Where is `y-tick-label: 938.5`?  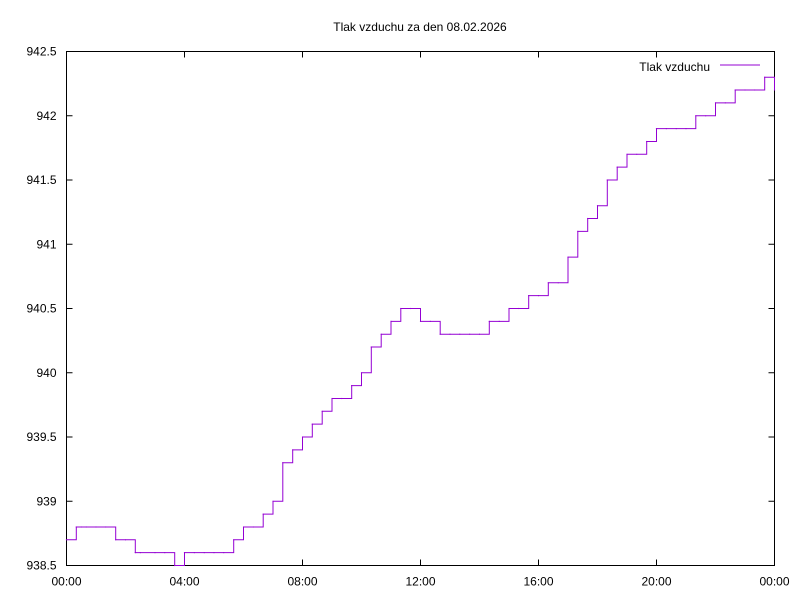 y-tick-label: 938.5 is located at coordinates (41, 566).